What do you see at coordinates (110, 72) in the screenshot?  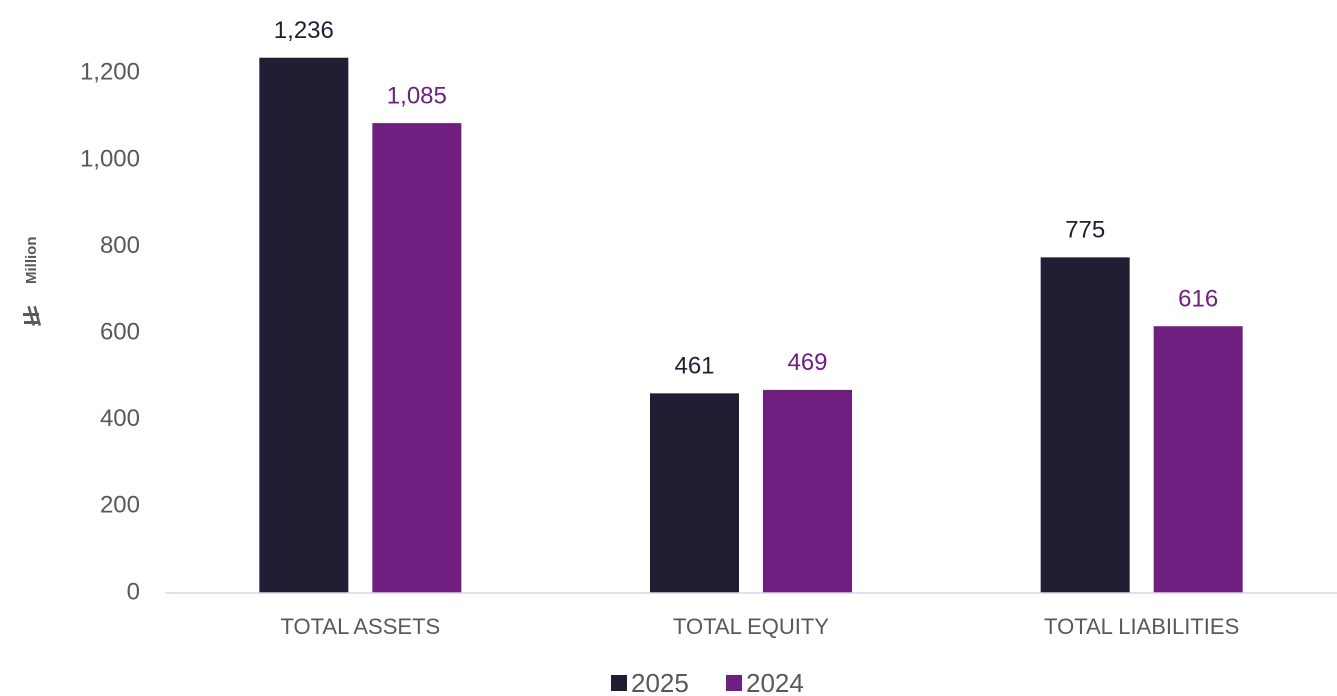 I see `y-tick-label: 1,200` at bounding box center [110, 72].